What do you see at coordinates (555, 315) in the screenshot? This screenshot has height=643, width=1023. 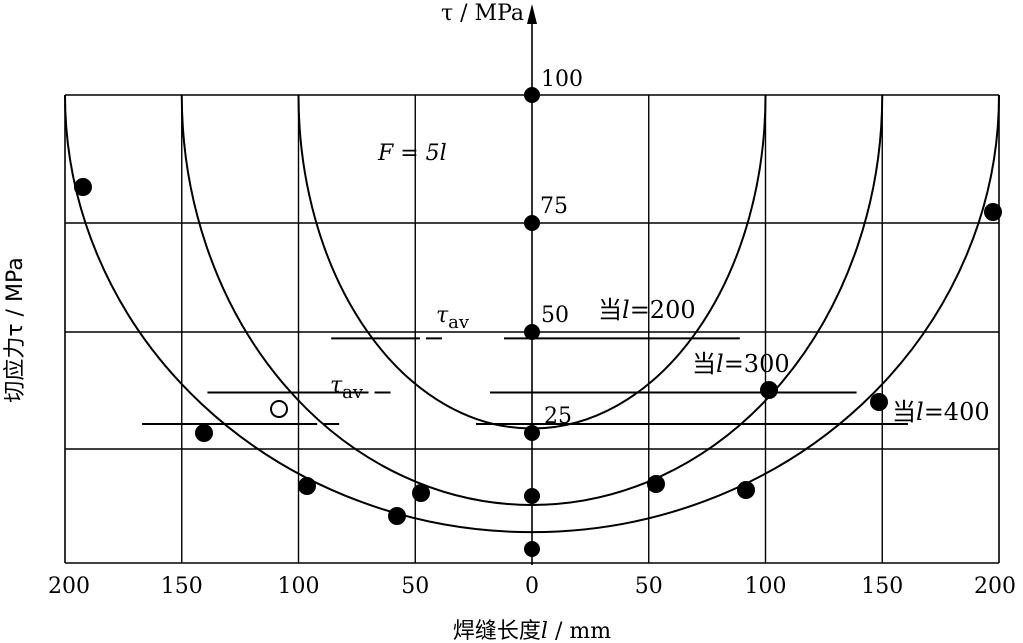 I see `y-tick-label: 50` at bounding box center [555, 315].